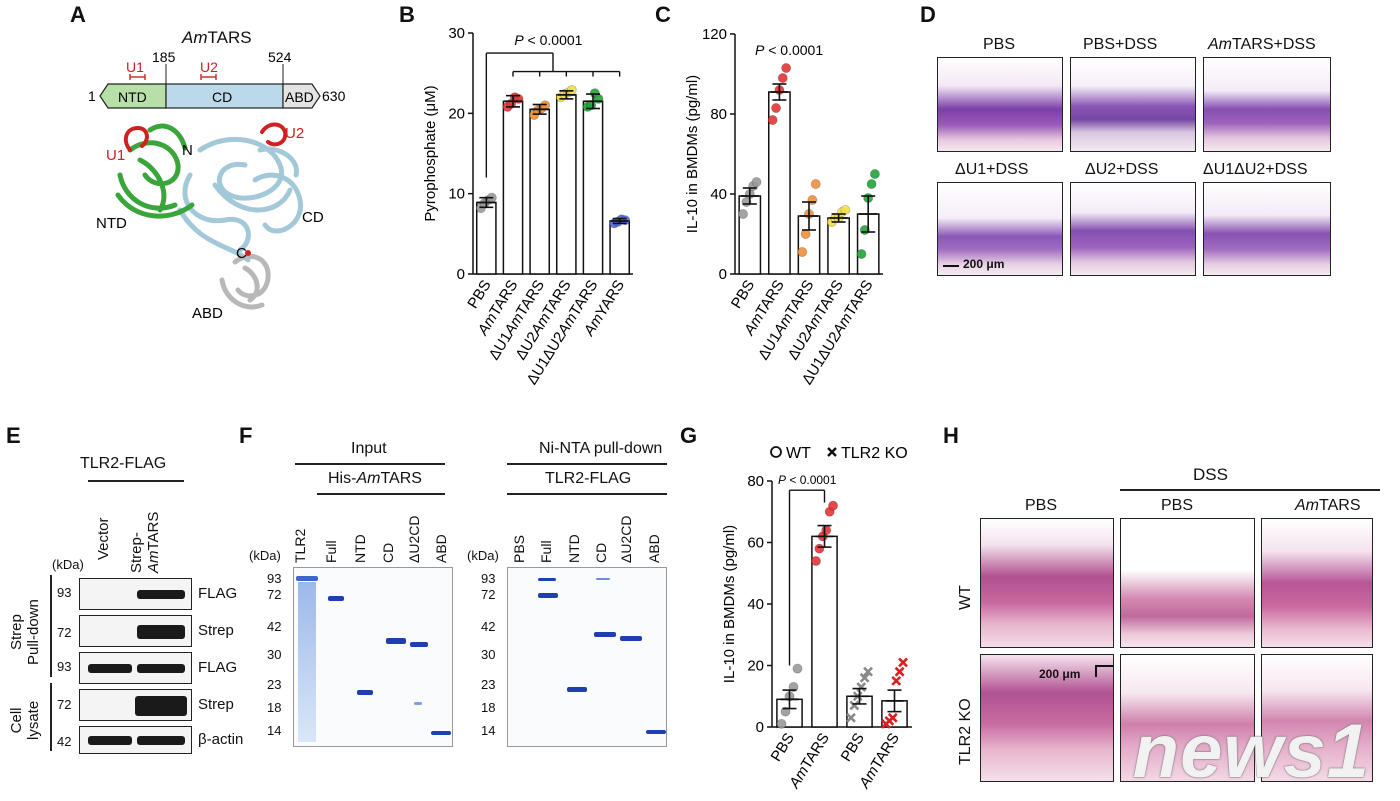  What do you see at coordinates (832, 452) in the screenshot?
I see `legend-marker-ko` at bounding box center [832, 452].